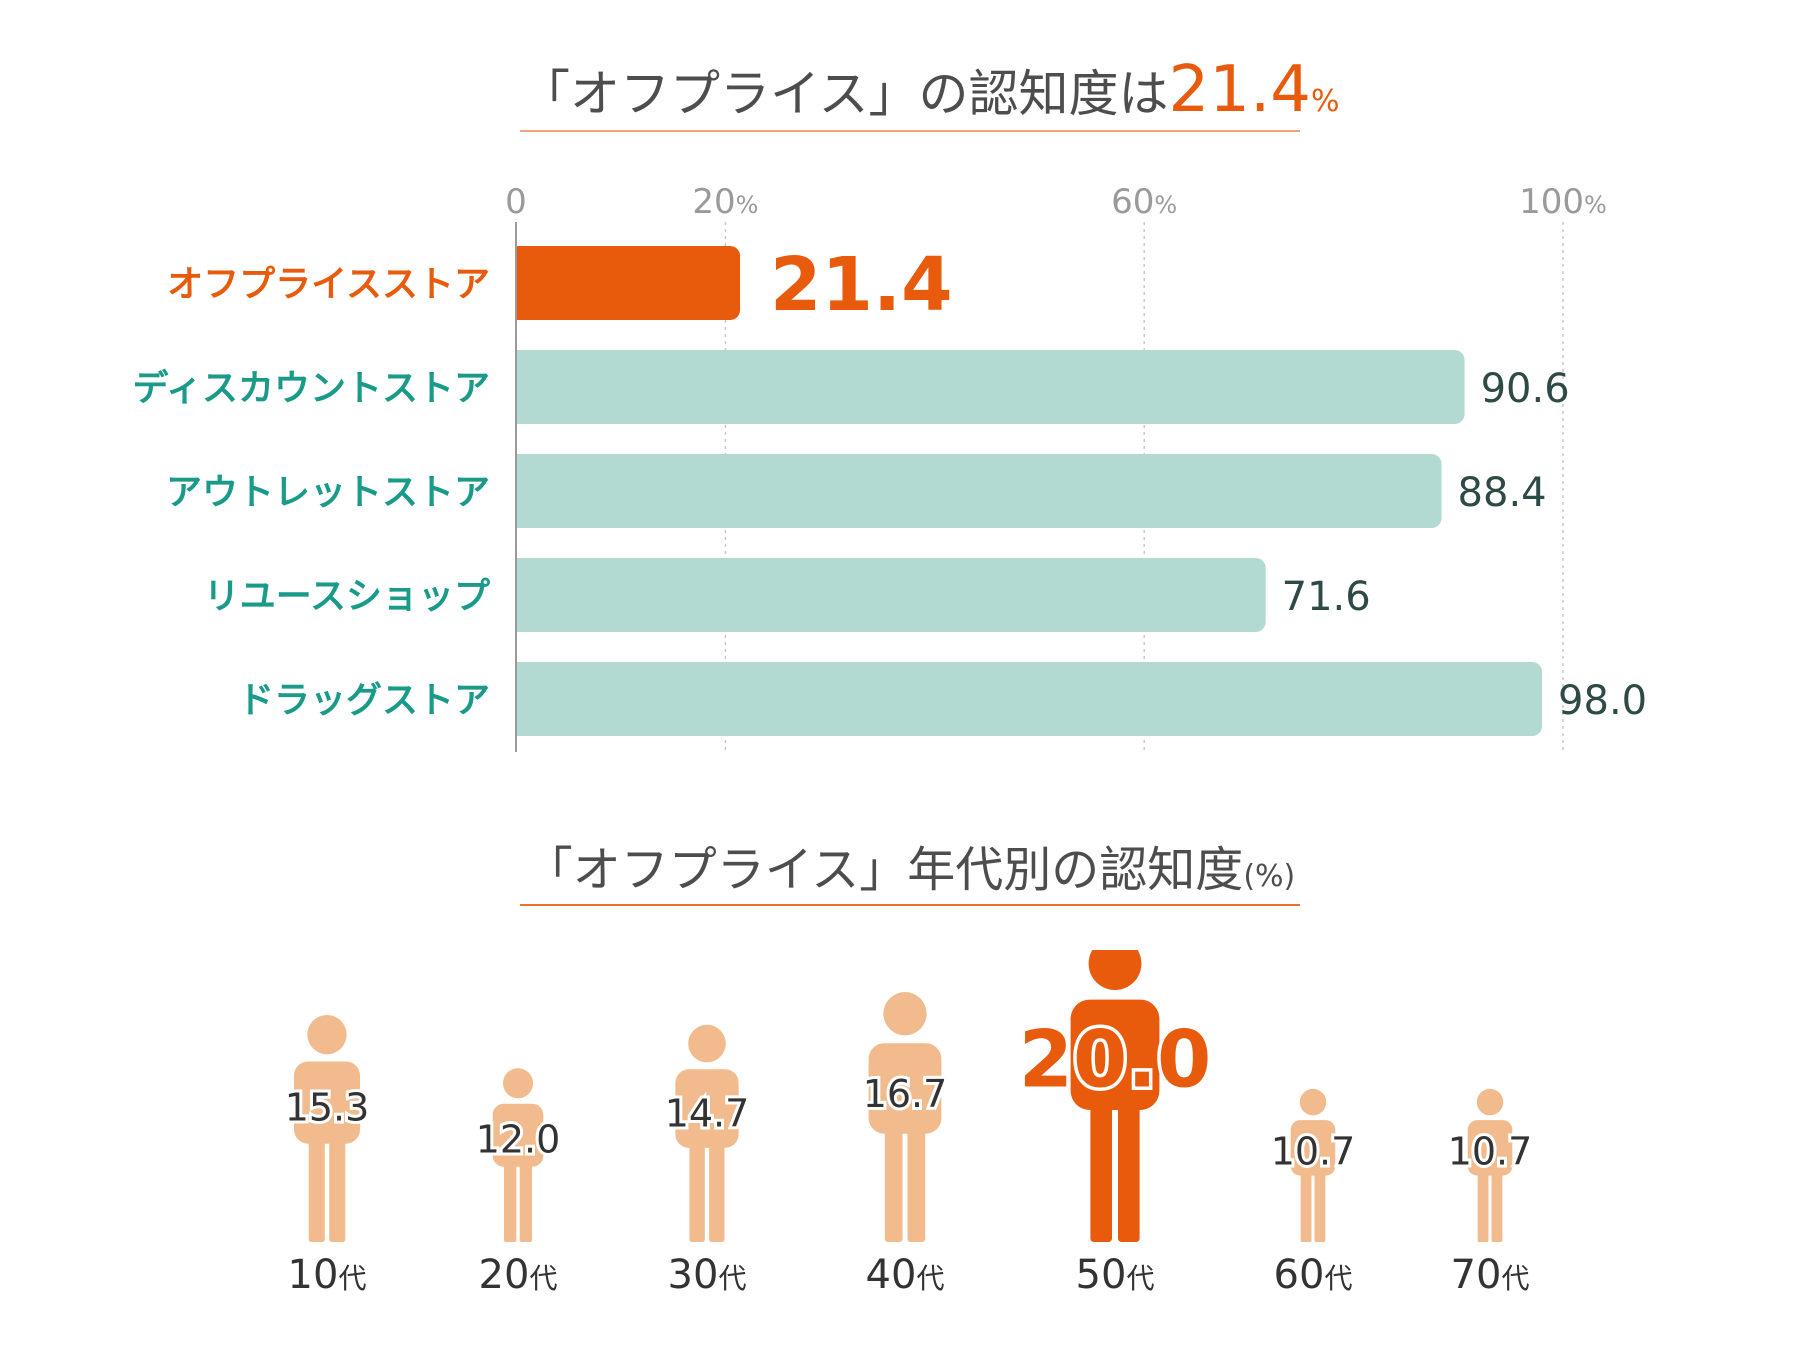 This screenshot has height=1350, width=1800. I want to click on bar-value-label-highlight: 21.4, so click(861, 285).